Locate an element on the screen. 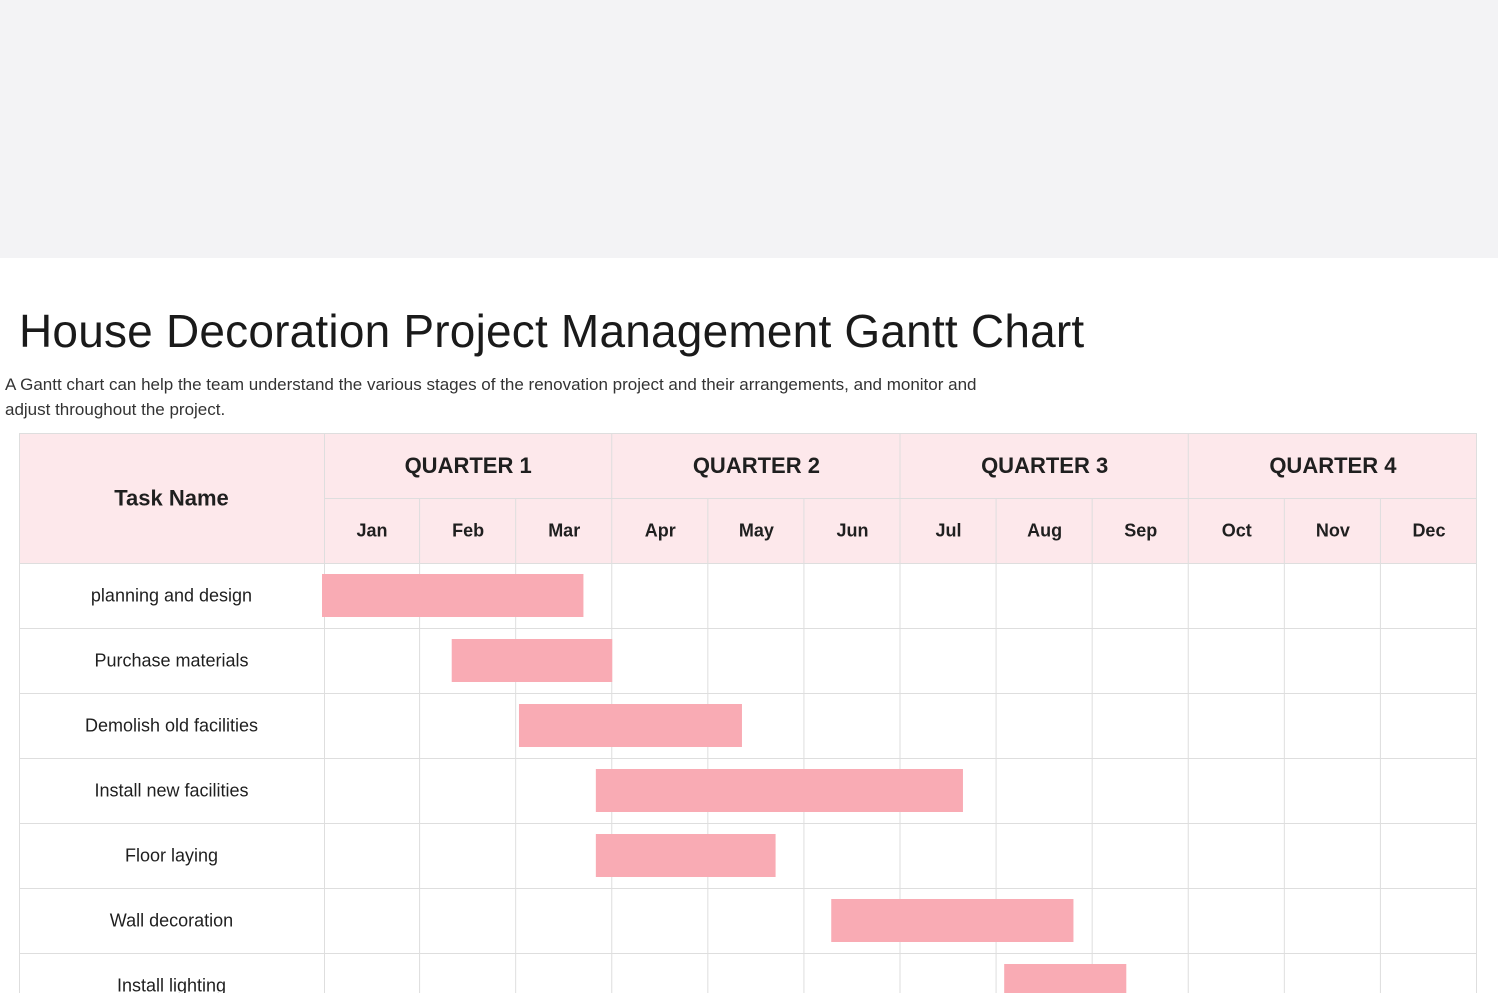  task-name: Install new facilities is located at coordinates (171, 791).